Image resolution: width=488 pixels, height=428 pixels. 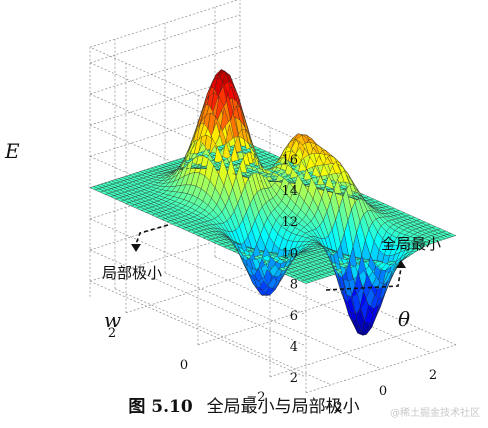 What do you see at coordinates (283, 407) in the screenshot?
I see `caption-text: 全局最小与局部极小` at bounding box center [283, 407].